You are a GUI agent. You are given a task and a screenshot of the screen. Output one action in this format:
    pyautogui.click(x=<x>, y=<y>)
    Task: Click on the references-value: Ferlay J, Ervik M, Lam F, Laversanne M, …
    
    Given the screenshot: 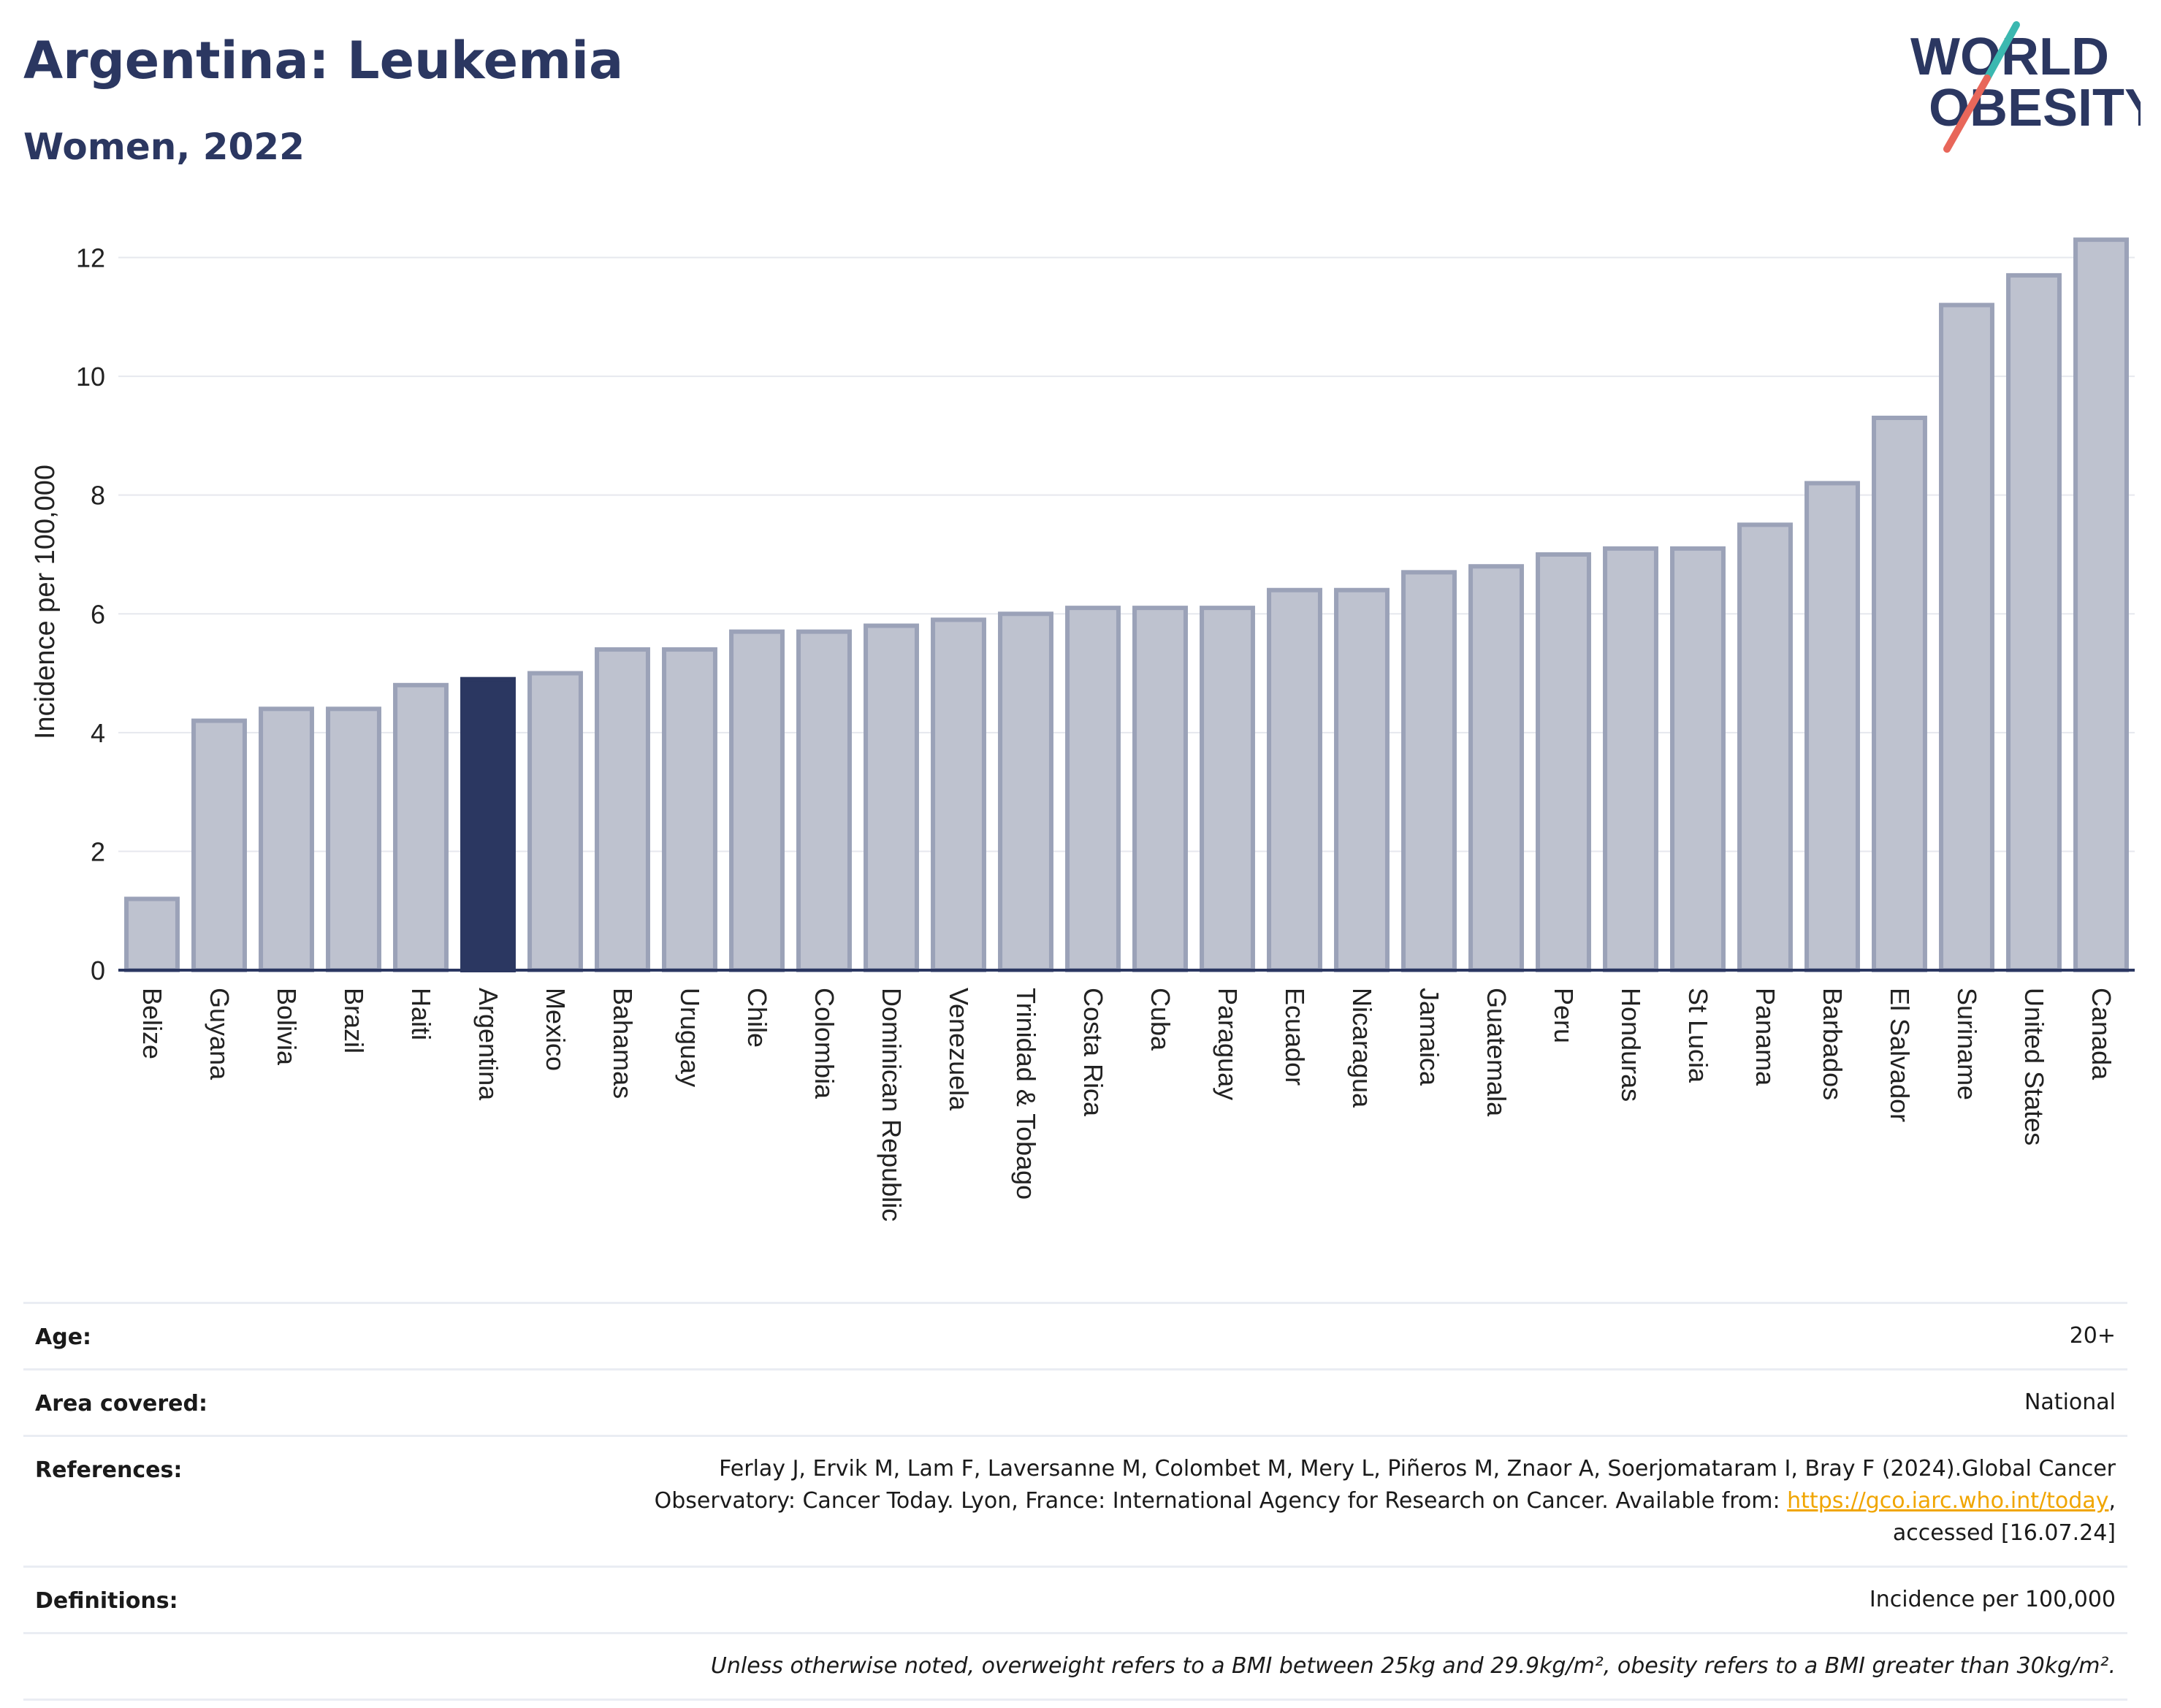 What is the action you would take?
    pyautogui.click(x=1385, y=1501)
    